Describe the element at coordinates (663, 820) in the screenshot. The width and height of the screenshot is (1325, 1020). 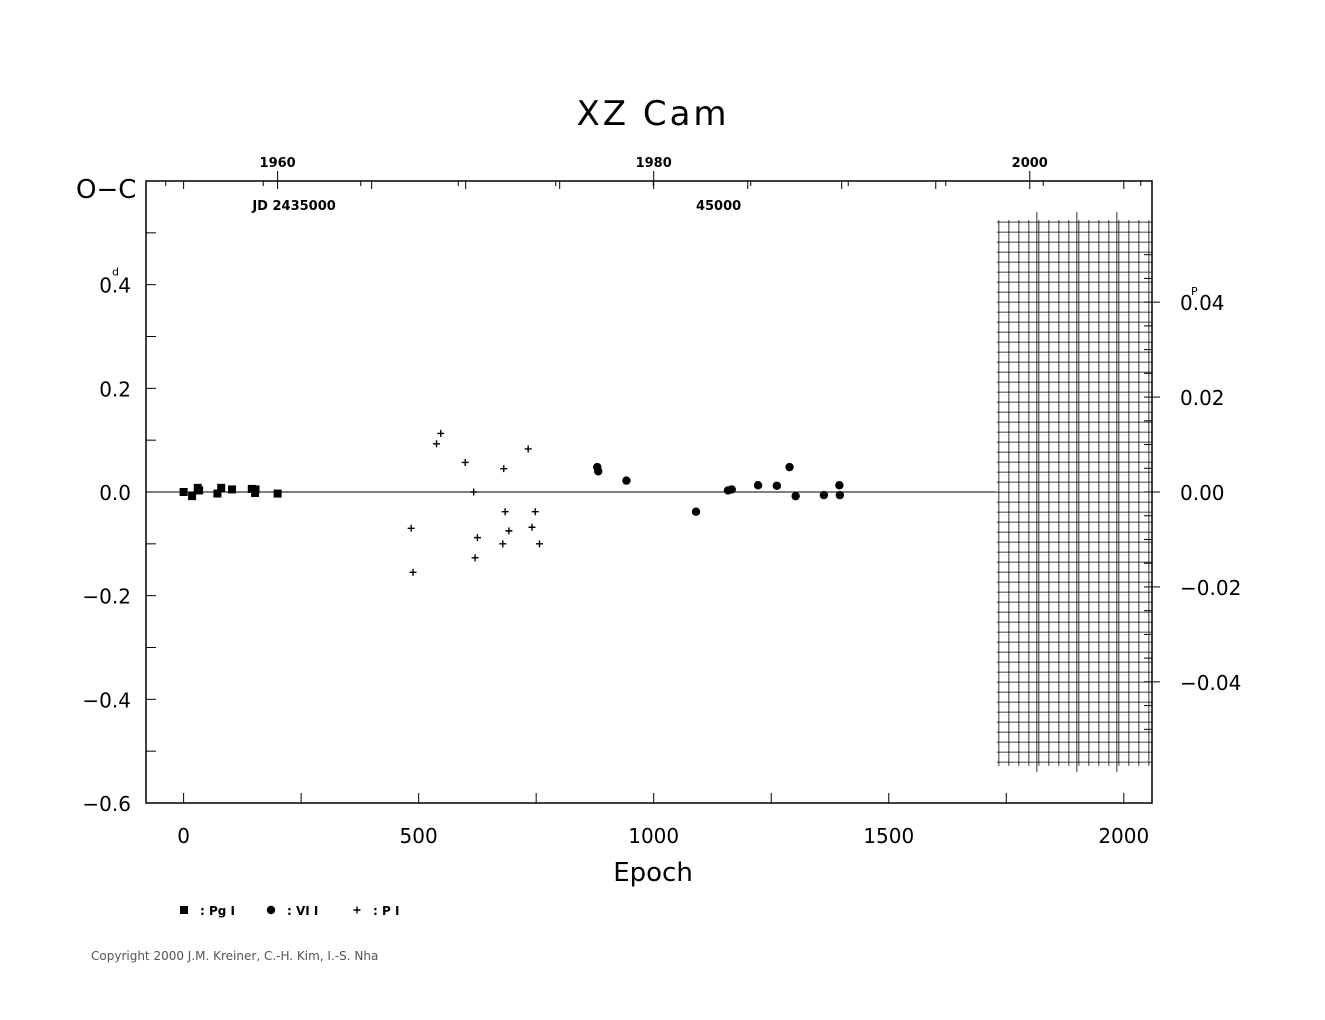
I see `bottom-axis: 0 500 1000 1500 2000` at that location.